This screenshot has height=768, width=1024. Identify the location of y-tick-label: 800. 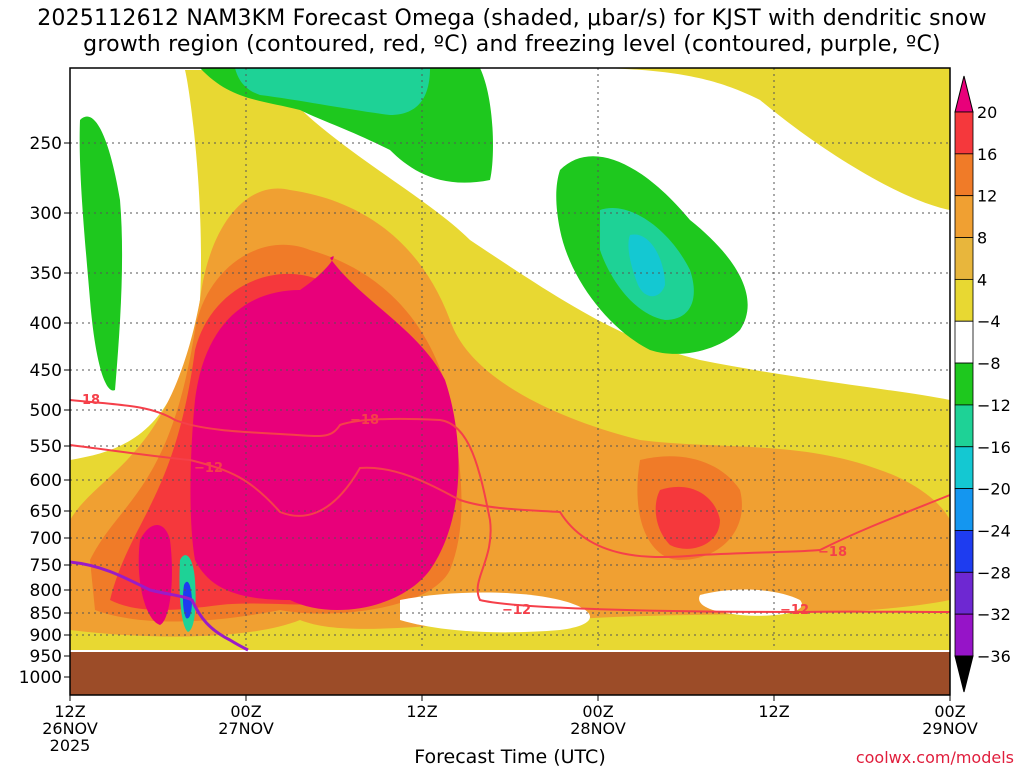
(46, 591).